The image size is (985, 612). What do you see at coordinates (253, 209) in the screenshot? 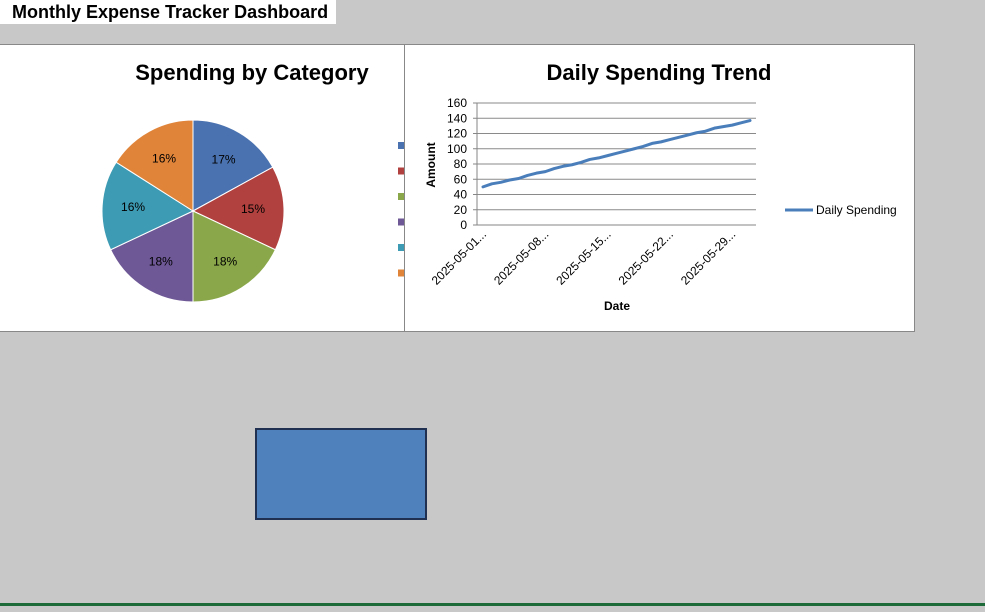
I see `pie-slice-label: 15%` at bounding box center [253, 209].